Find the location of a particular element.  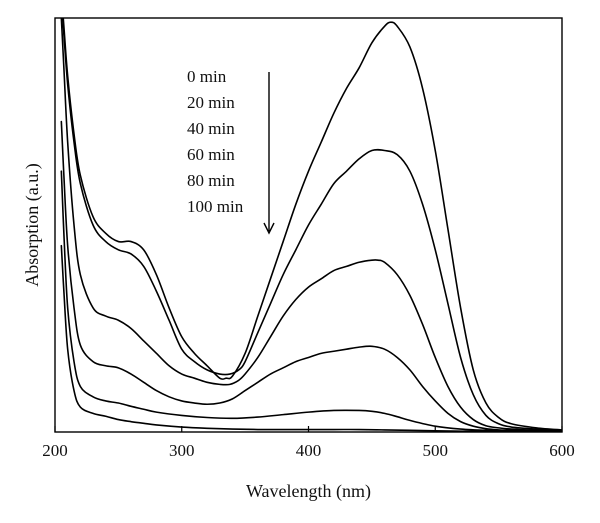

legend-entry-5: 80 min is located at coordinates (211, 180).